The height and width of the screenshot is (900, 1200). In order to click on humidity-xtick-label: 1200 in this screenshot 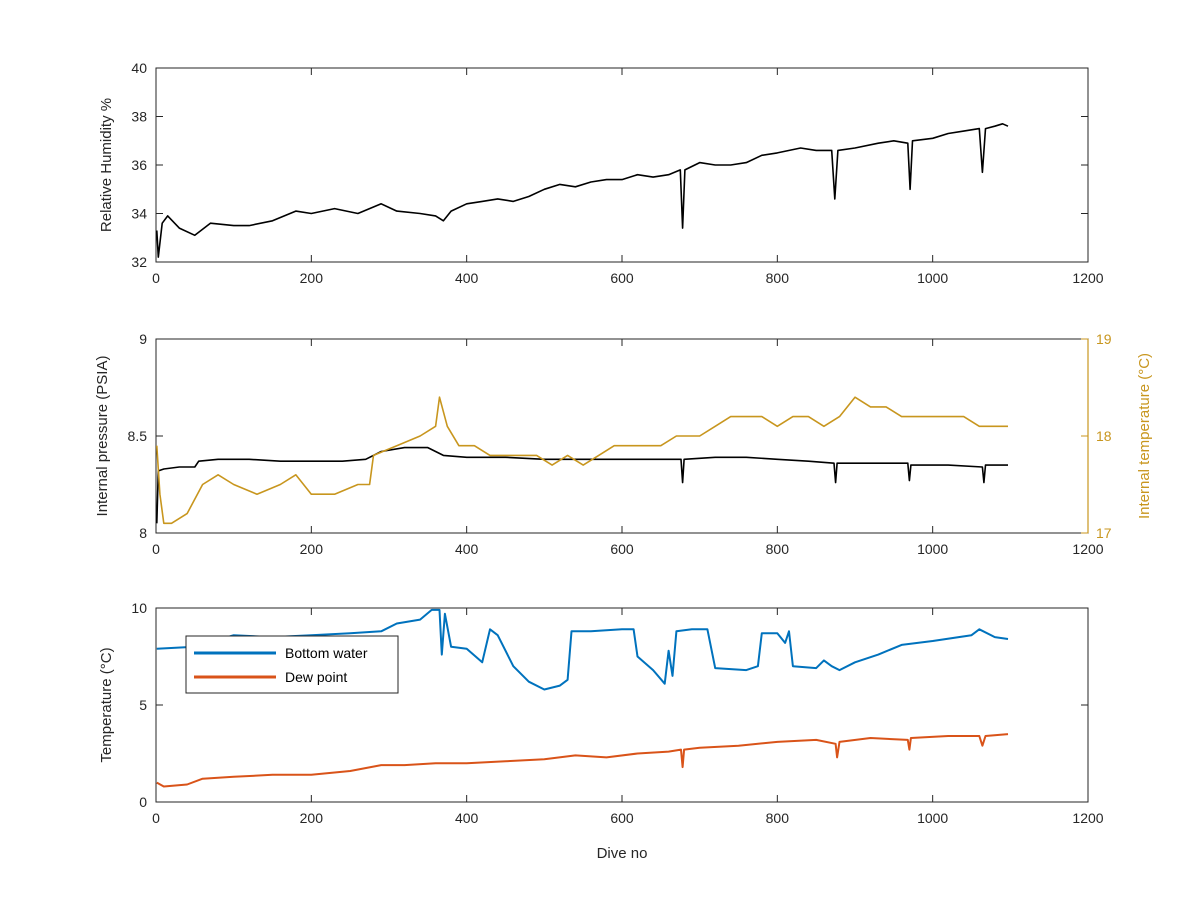, I will do `click(1087, 278)`.